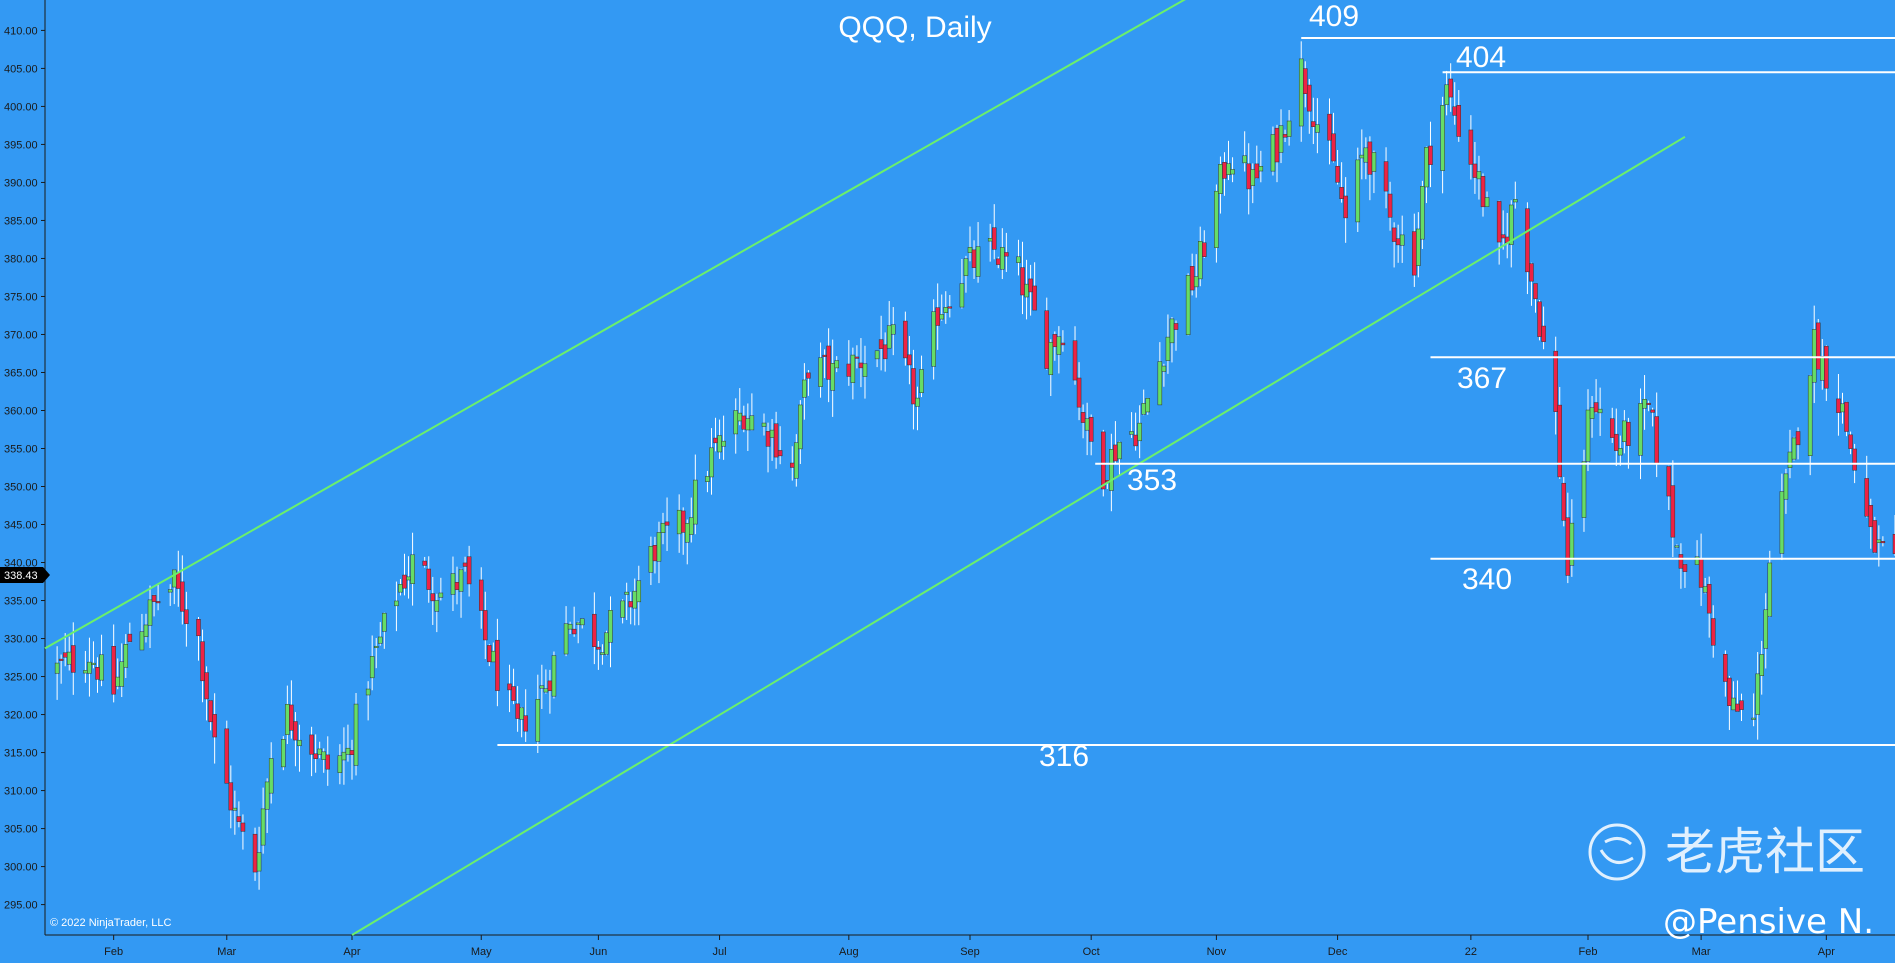  I want to click on time-tick-label: Oct, so click(1091, 952).